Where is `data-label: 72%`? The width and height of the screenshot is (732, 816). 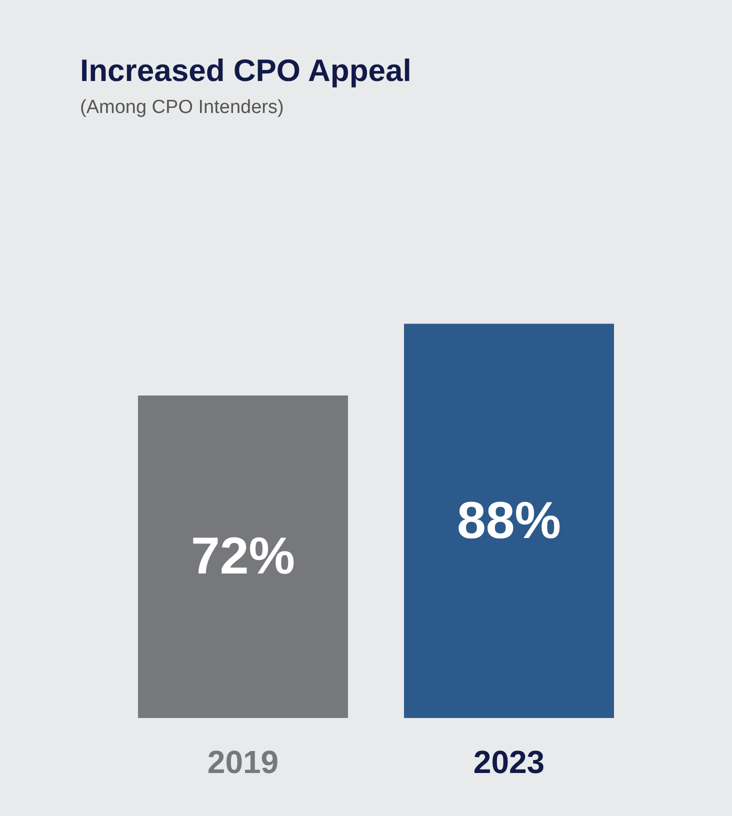 data-label: 72% is located at coordinates (243, 557).